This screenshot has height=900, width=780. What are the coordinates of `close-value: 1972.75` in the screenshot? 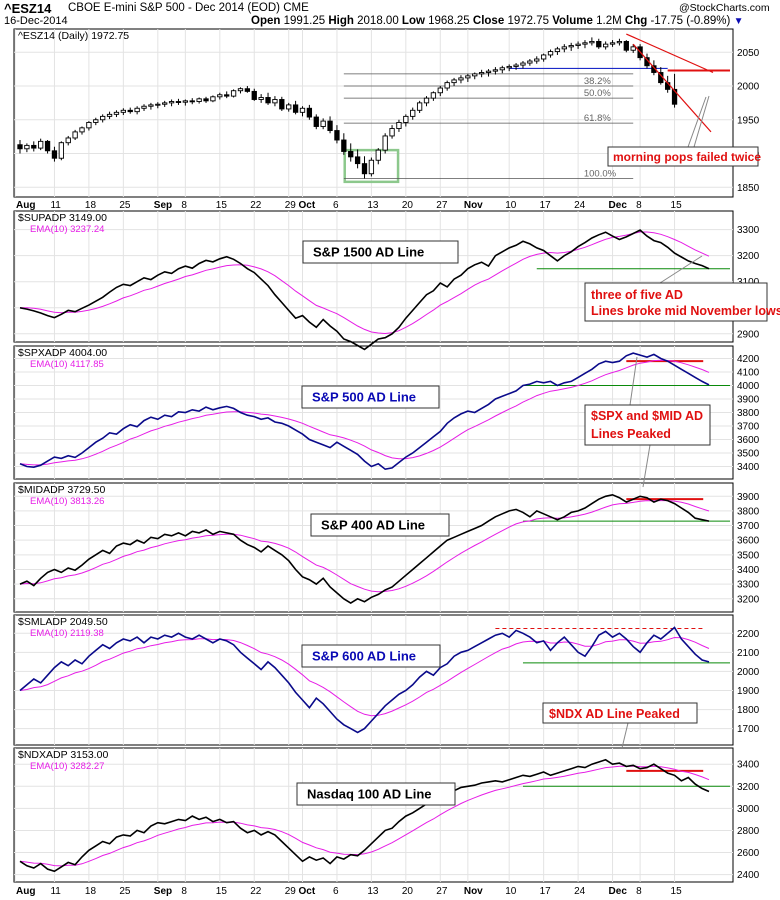 It's located at (528, 21).